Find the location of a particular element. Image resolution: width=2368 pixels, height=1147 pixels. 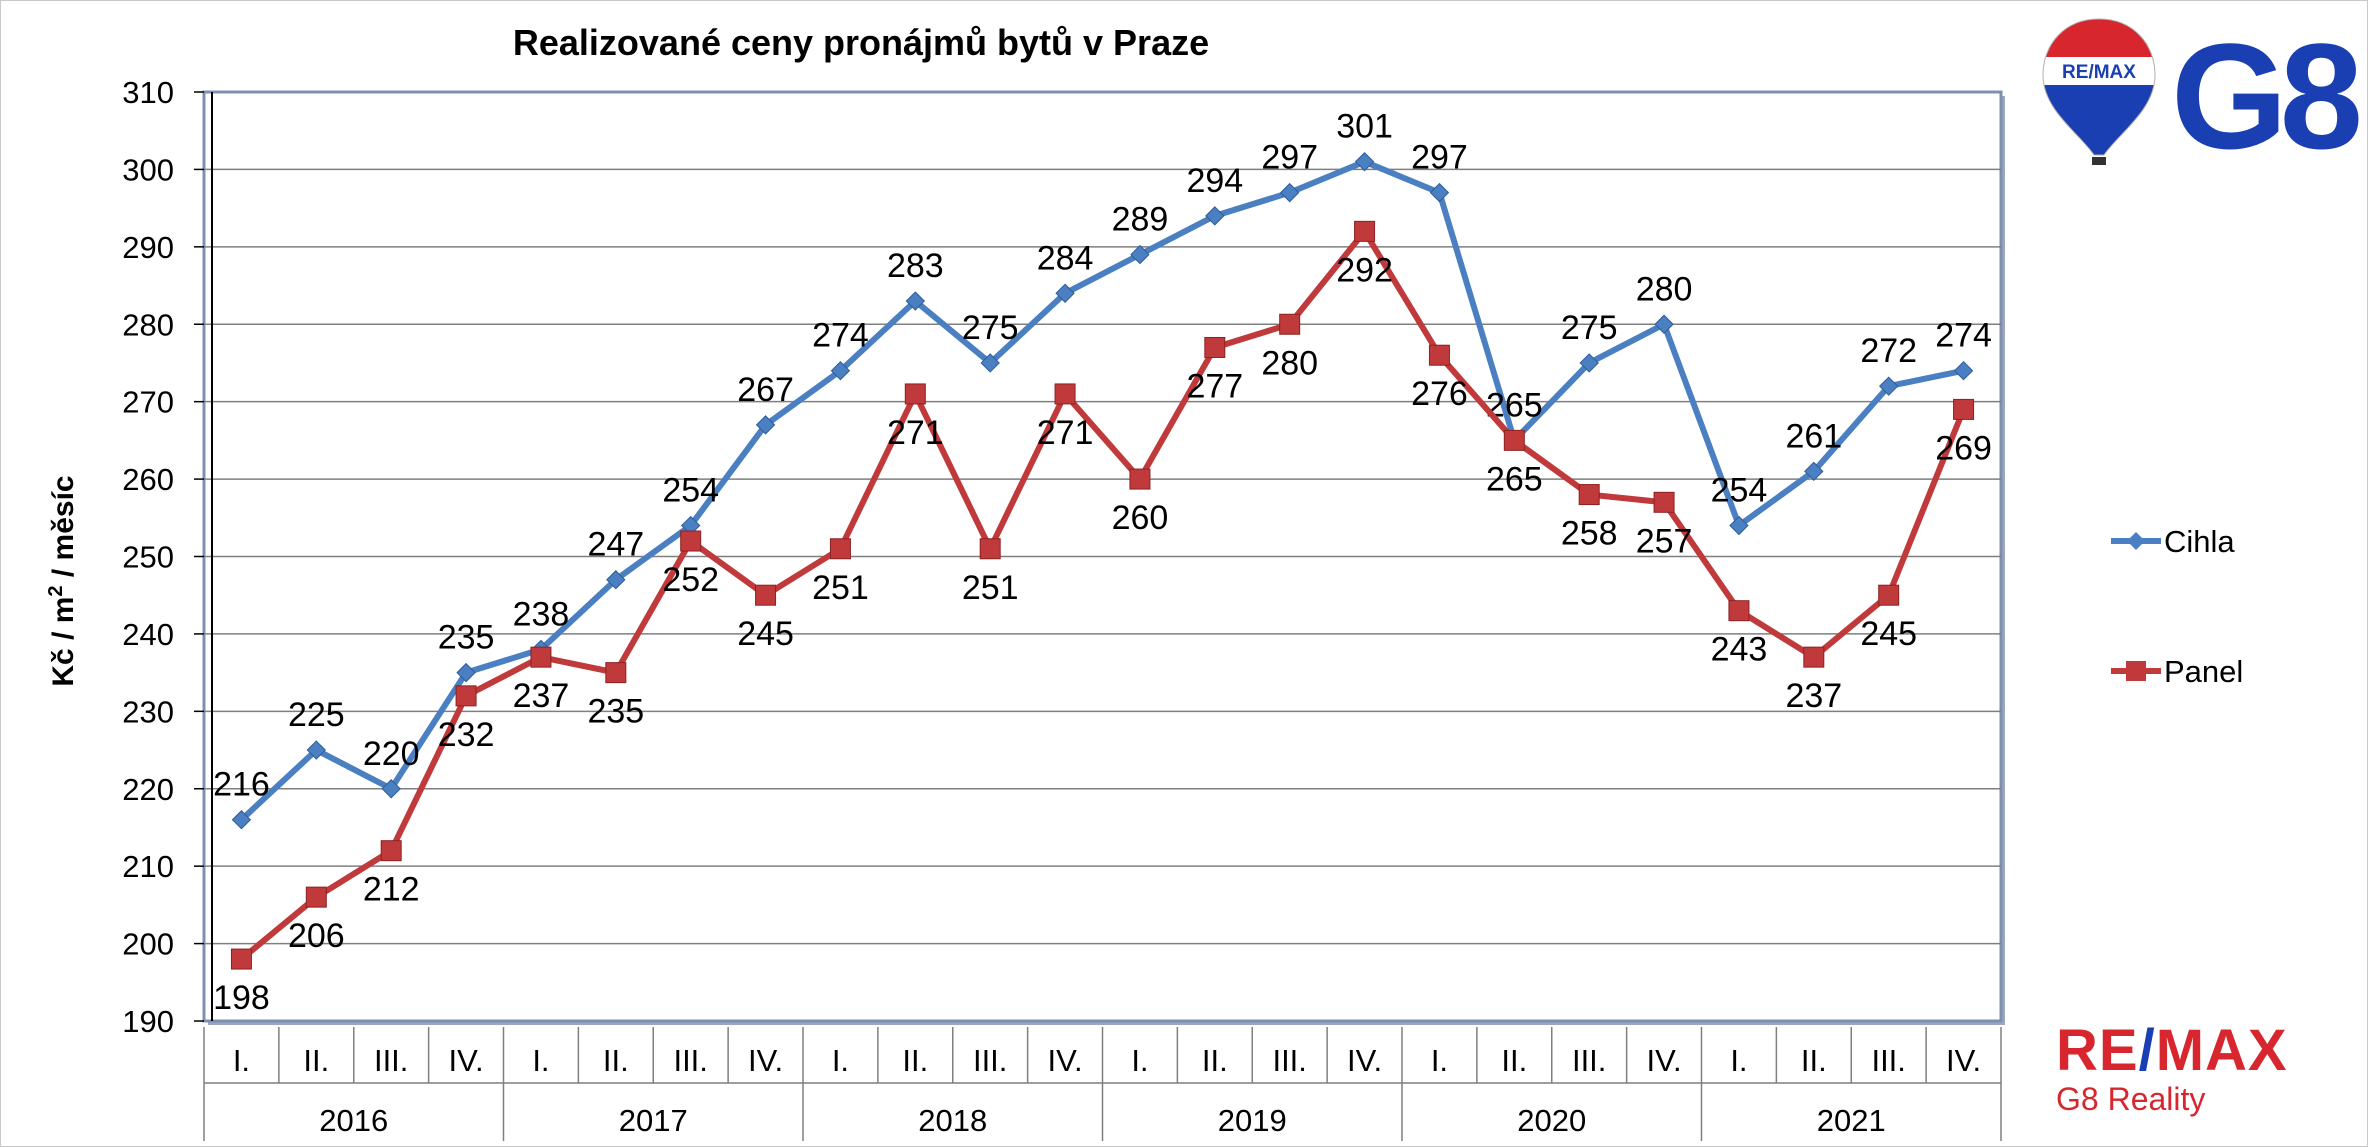

y-tick-label: 310 is located at coordinates (148, 92).